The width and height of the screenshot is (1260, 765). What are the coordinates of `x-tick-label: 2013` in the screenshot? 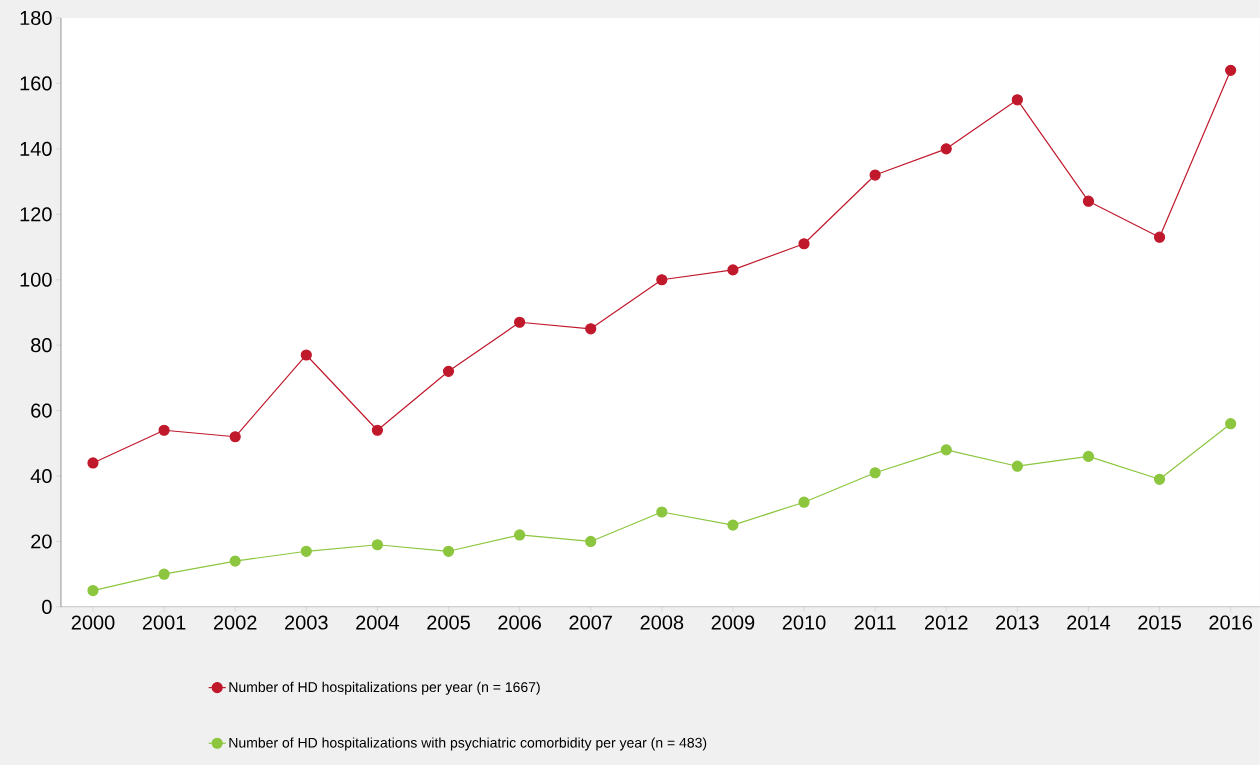 It's located at (1017, 622).